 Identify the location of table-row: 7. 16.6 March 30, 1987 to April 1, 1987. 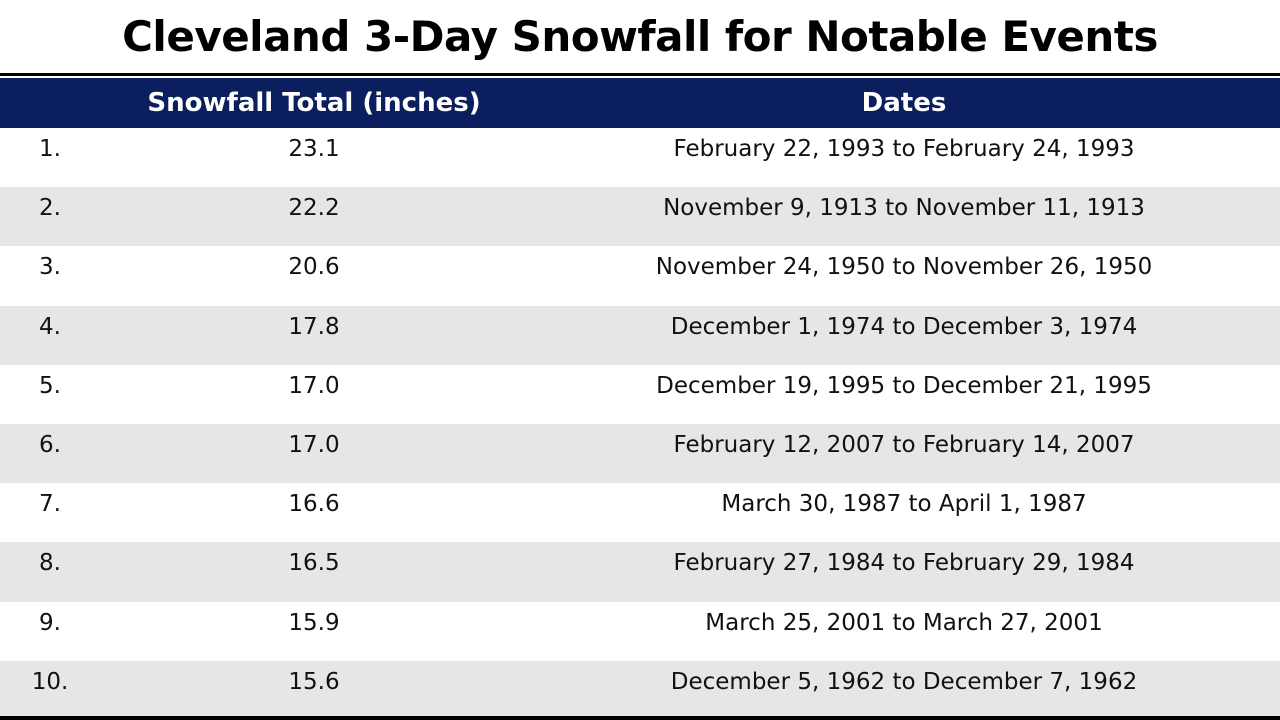
(640, 512).